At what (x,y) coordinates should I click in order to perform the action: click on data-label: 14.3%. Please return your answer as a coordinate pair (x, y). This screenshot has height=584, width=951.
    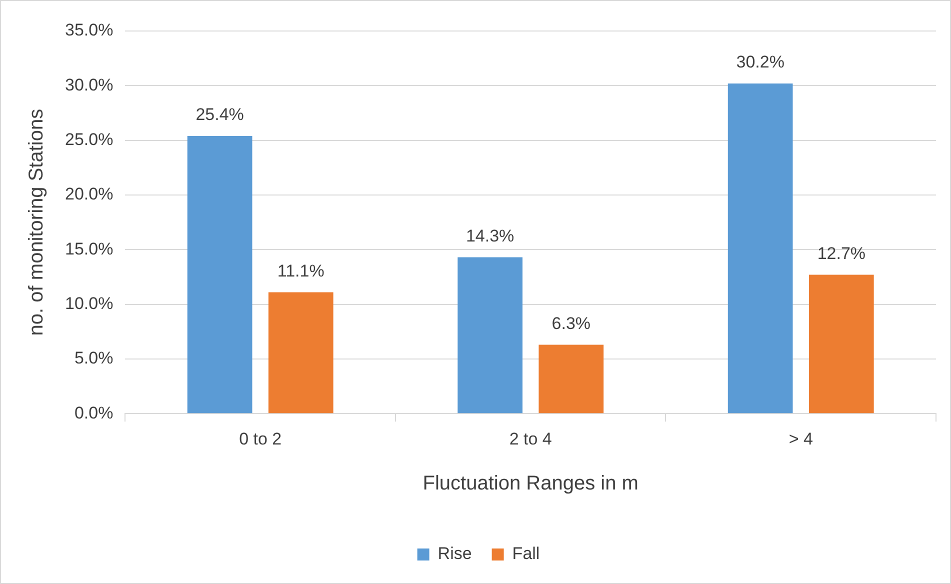
    Looking at the image, I should click on (490, 236).